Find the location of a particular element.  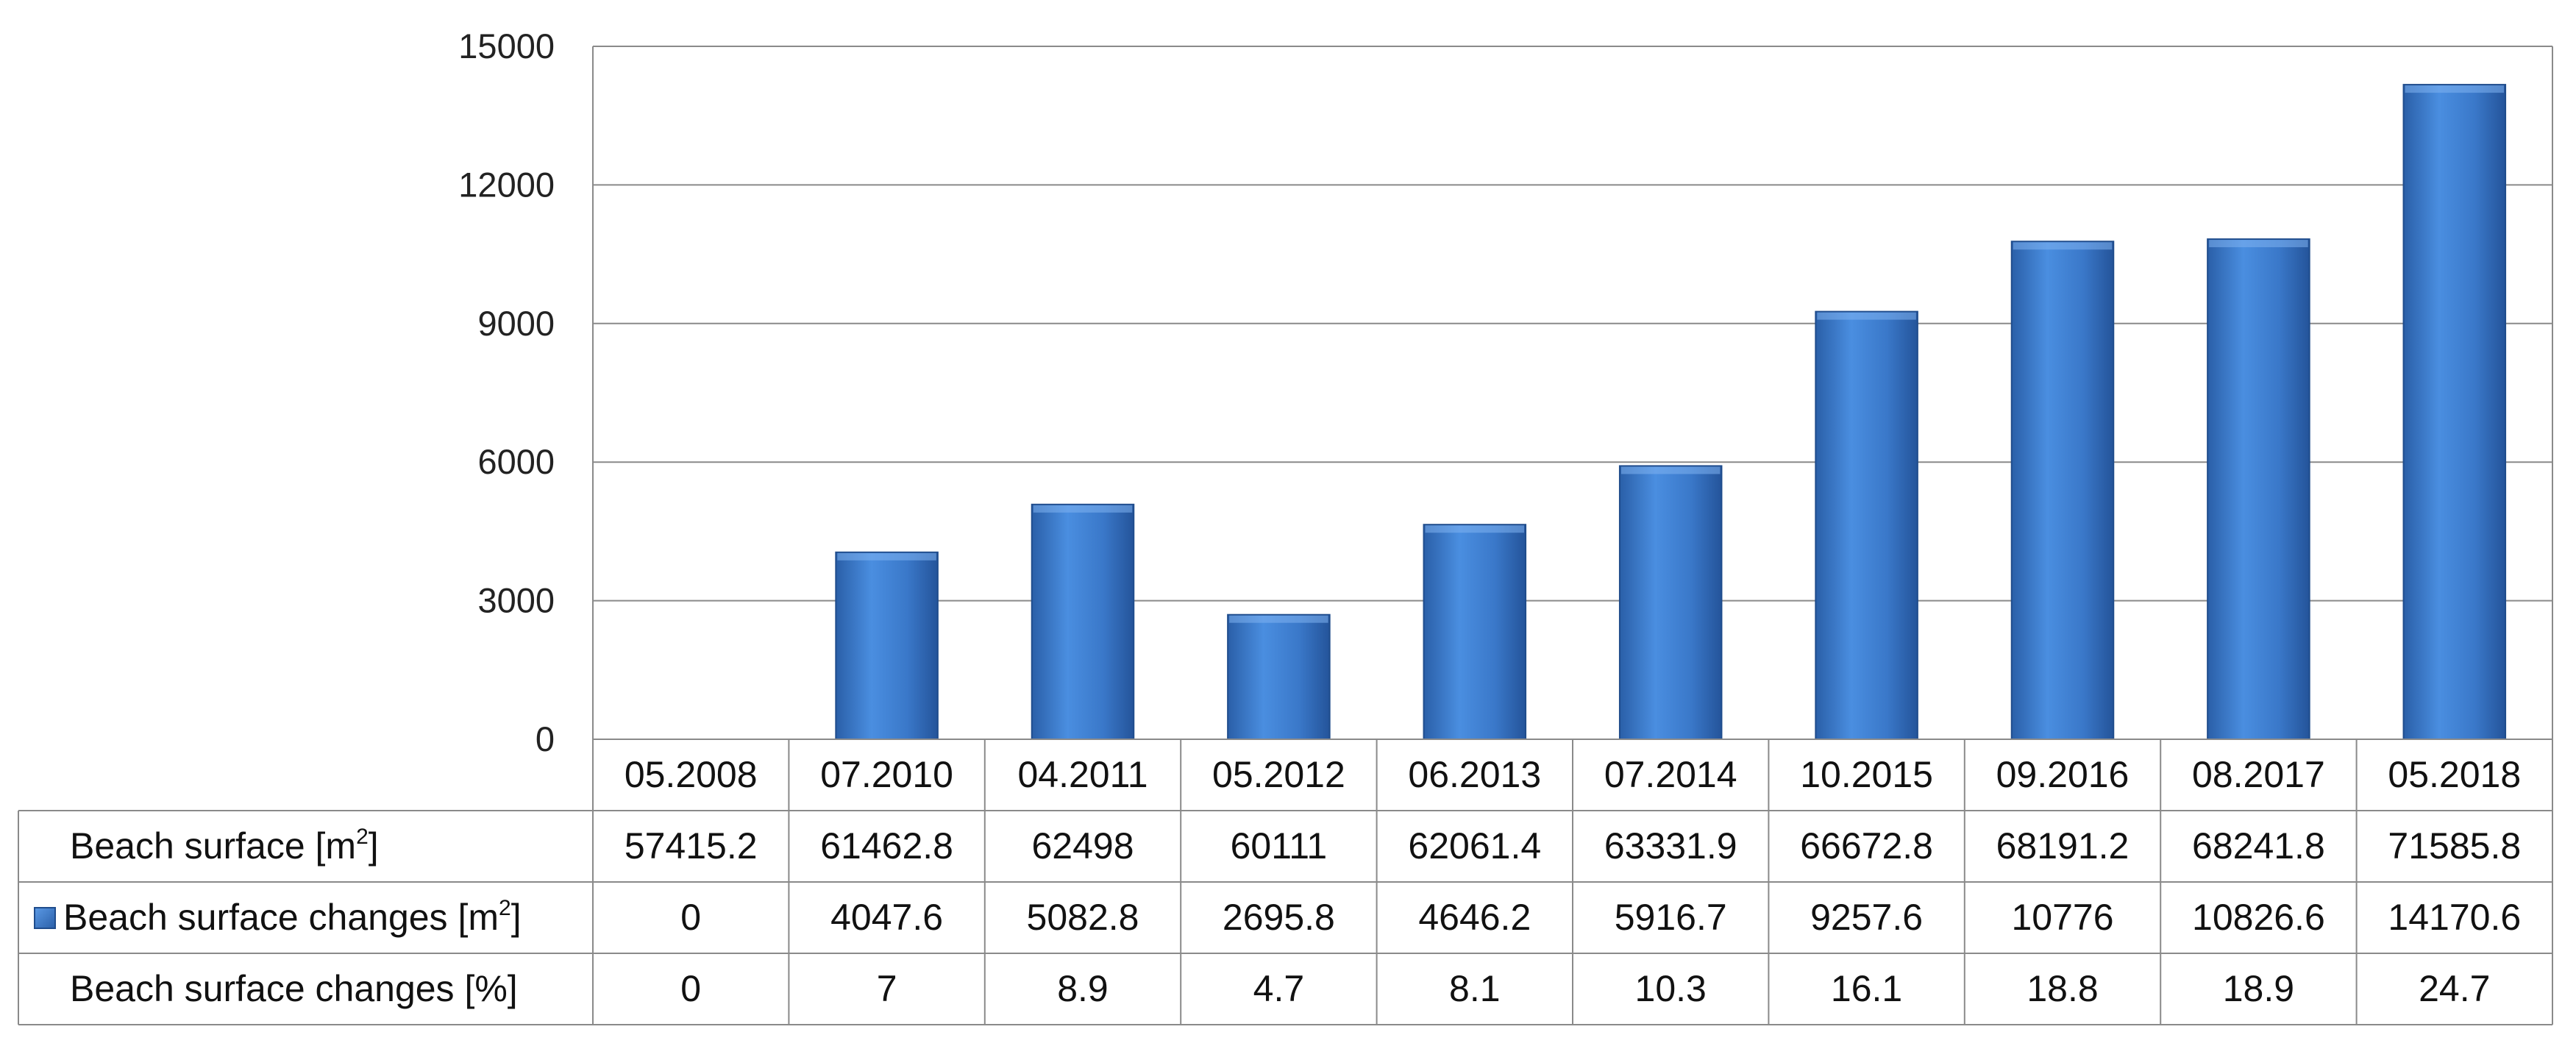

table-cell: 16.1 is located at coordinates (1866, 988).